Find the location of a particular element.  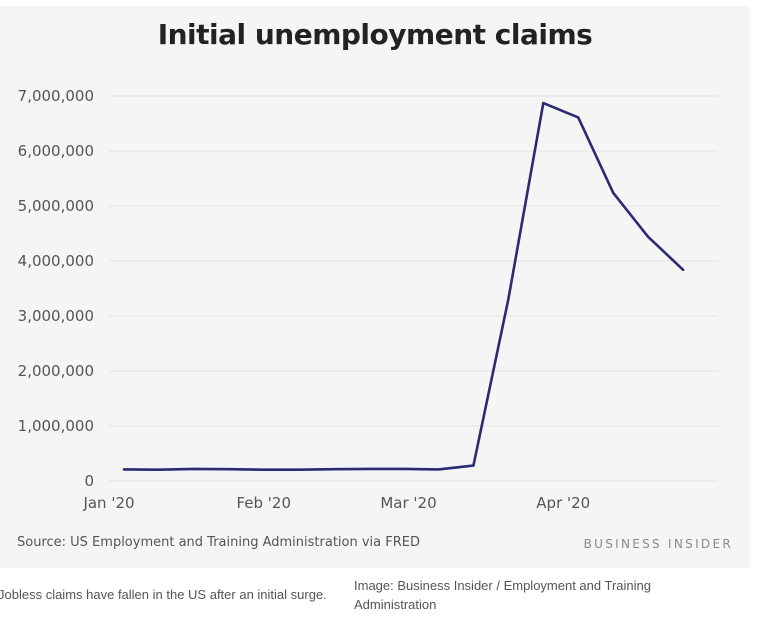

x-axis-ticks: Jan '20 Feb '20 Mar '20 Apr '20 is located at coordinates (336, 503).